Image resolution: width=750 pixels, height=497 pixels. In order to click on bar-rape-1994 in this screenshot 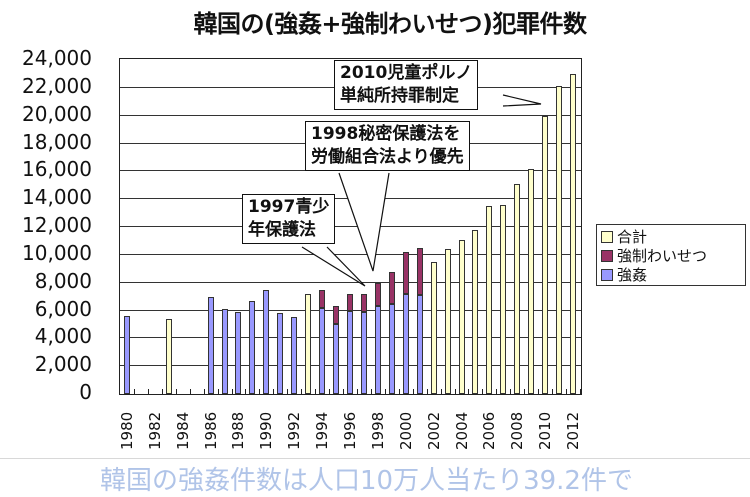, I will do `click(322, 350)`.